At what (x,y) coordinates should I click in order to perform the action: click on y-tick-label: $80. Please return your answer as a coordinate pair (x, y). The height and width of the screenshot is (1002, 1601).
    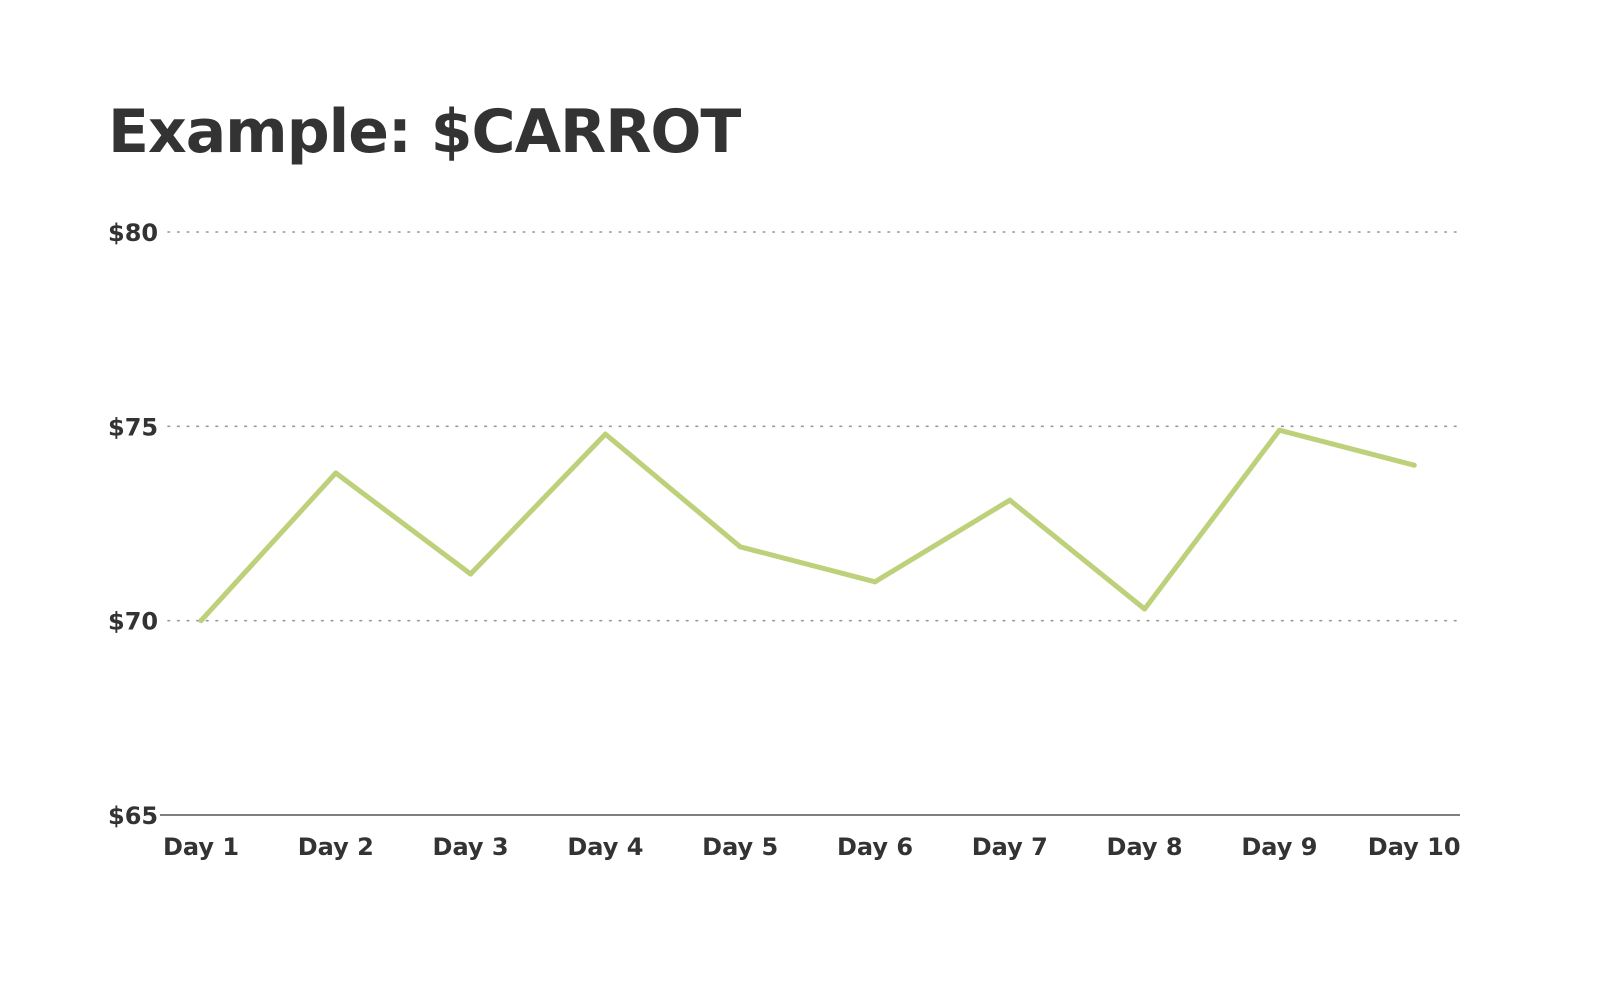
    Looking at the image, I should click on (133, 233).